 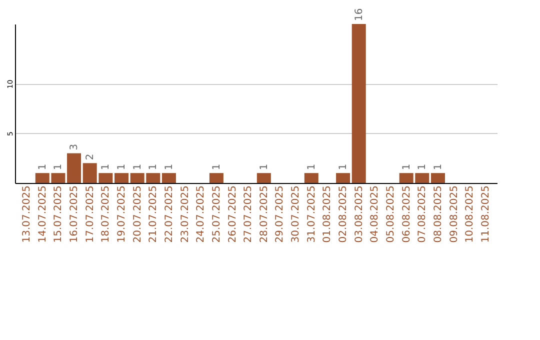 I want to click on data-label: 2, so click(x=90, y=157).